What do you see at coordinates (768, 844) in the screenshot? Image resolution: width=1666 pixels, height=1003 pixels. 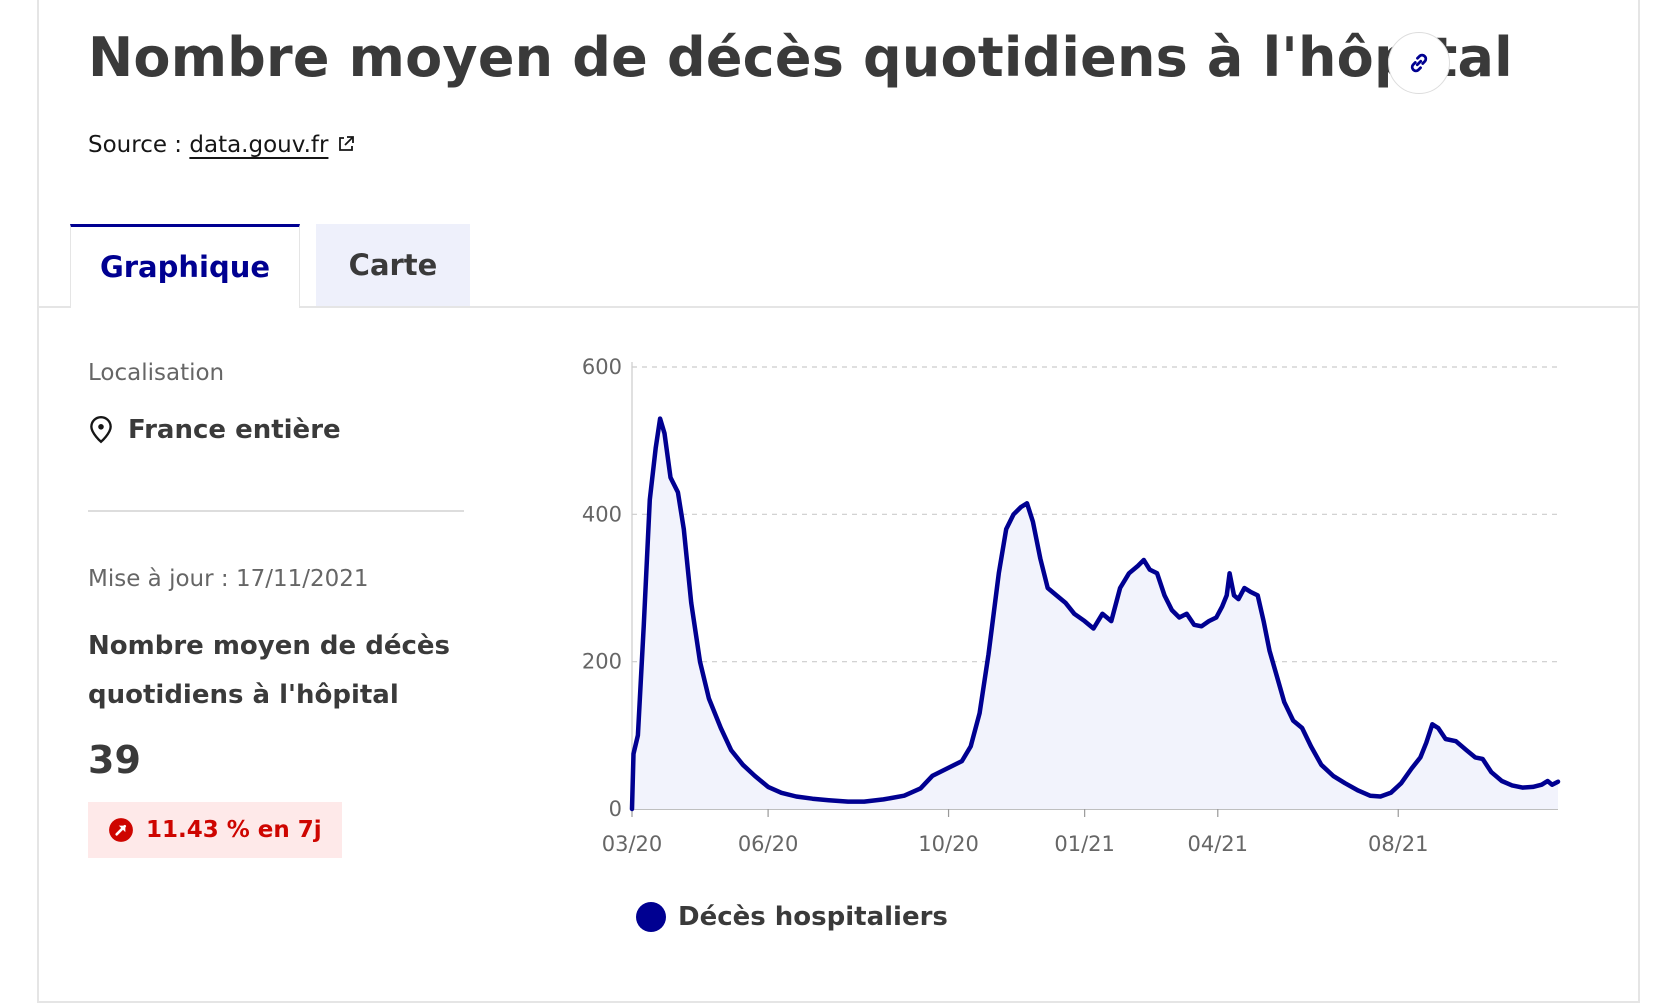 I see `x-tick-label: 06/20` at bounding box center [768, 844].